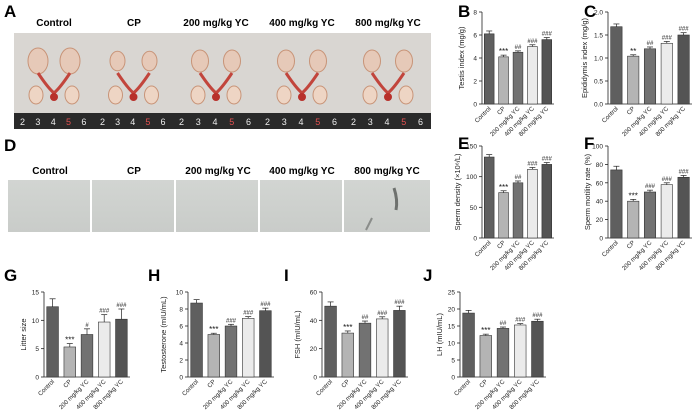 The height and width of the screenshot is (419, 700). What do you see at coordinates (50, 171) in the screenshot?
I see `sperm-label-control: Control` at bounding box center [50, 171].